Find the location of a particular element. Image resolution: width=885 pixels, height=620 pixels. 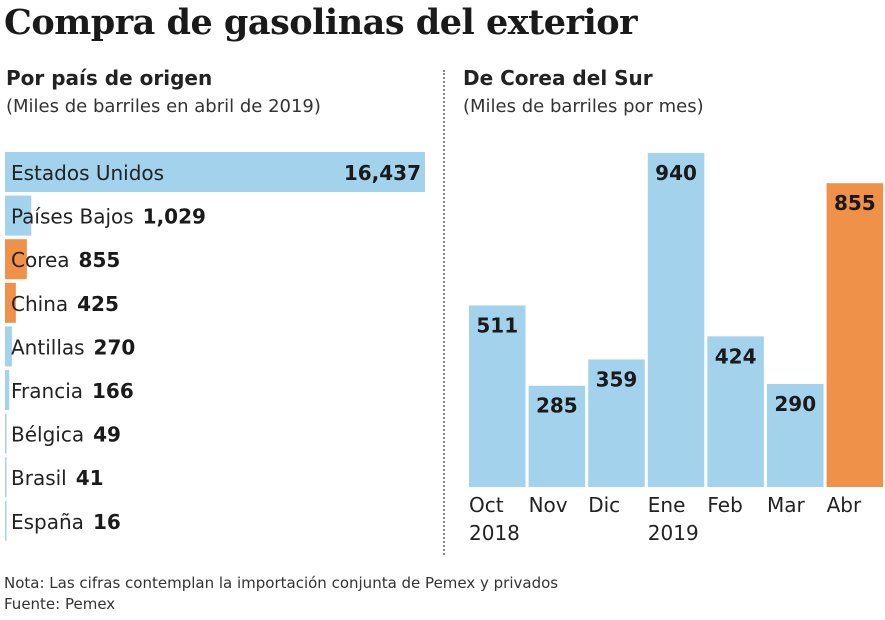

x-tick-label: Oct is located at coordinates (486, 505).